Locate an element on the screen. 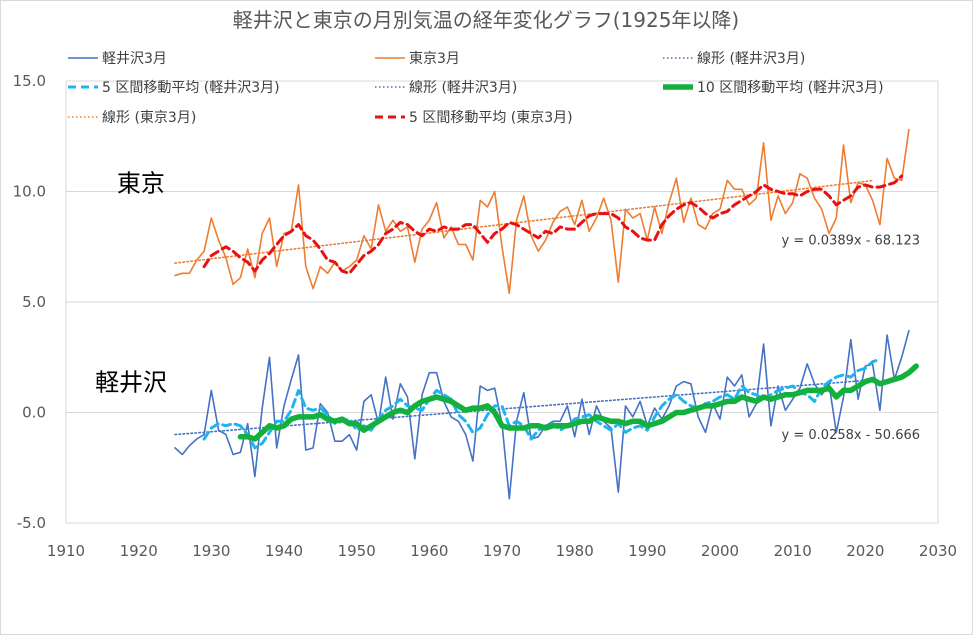 The image size is (973, 635). x-tick-label: 2030 is located at coordinates (938, 551).